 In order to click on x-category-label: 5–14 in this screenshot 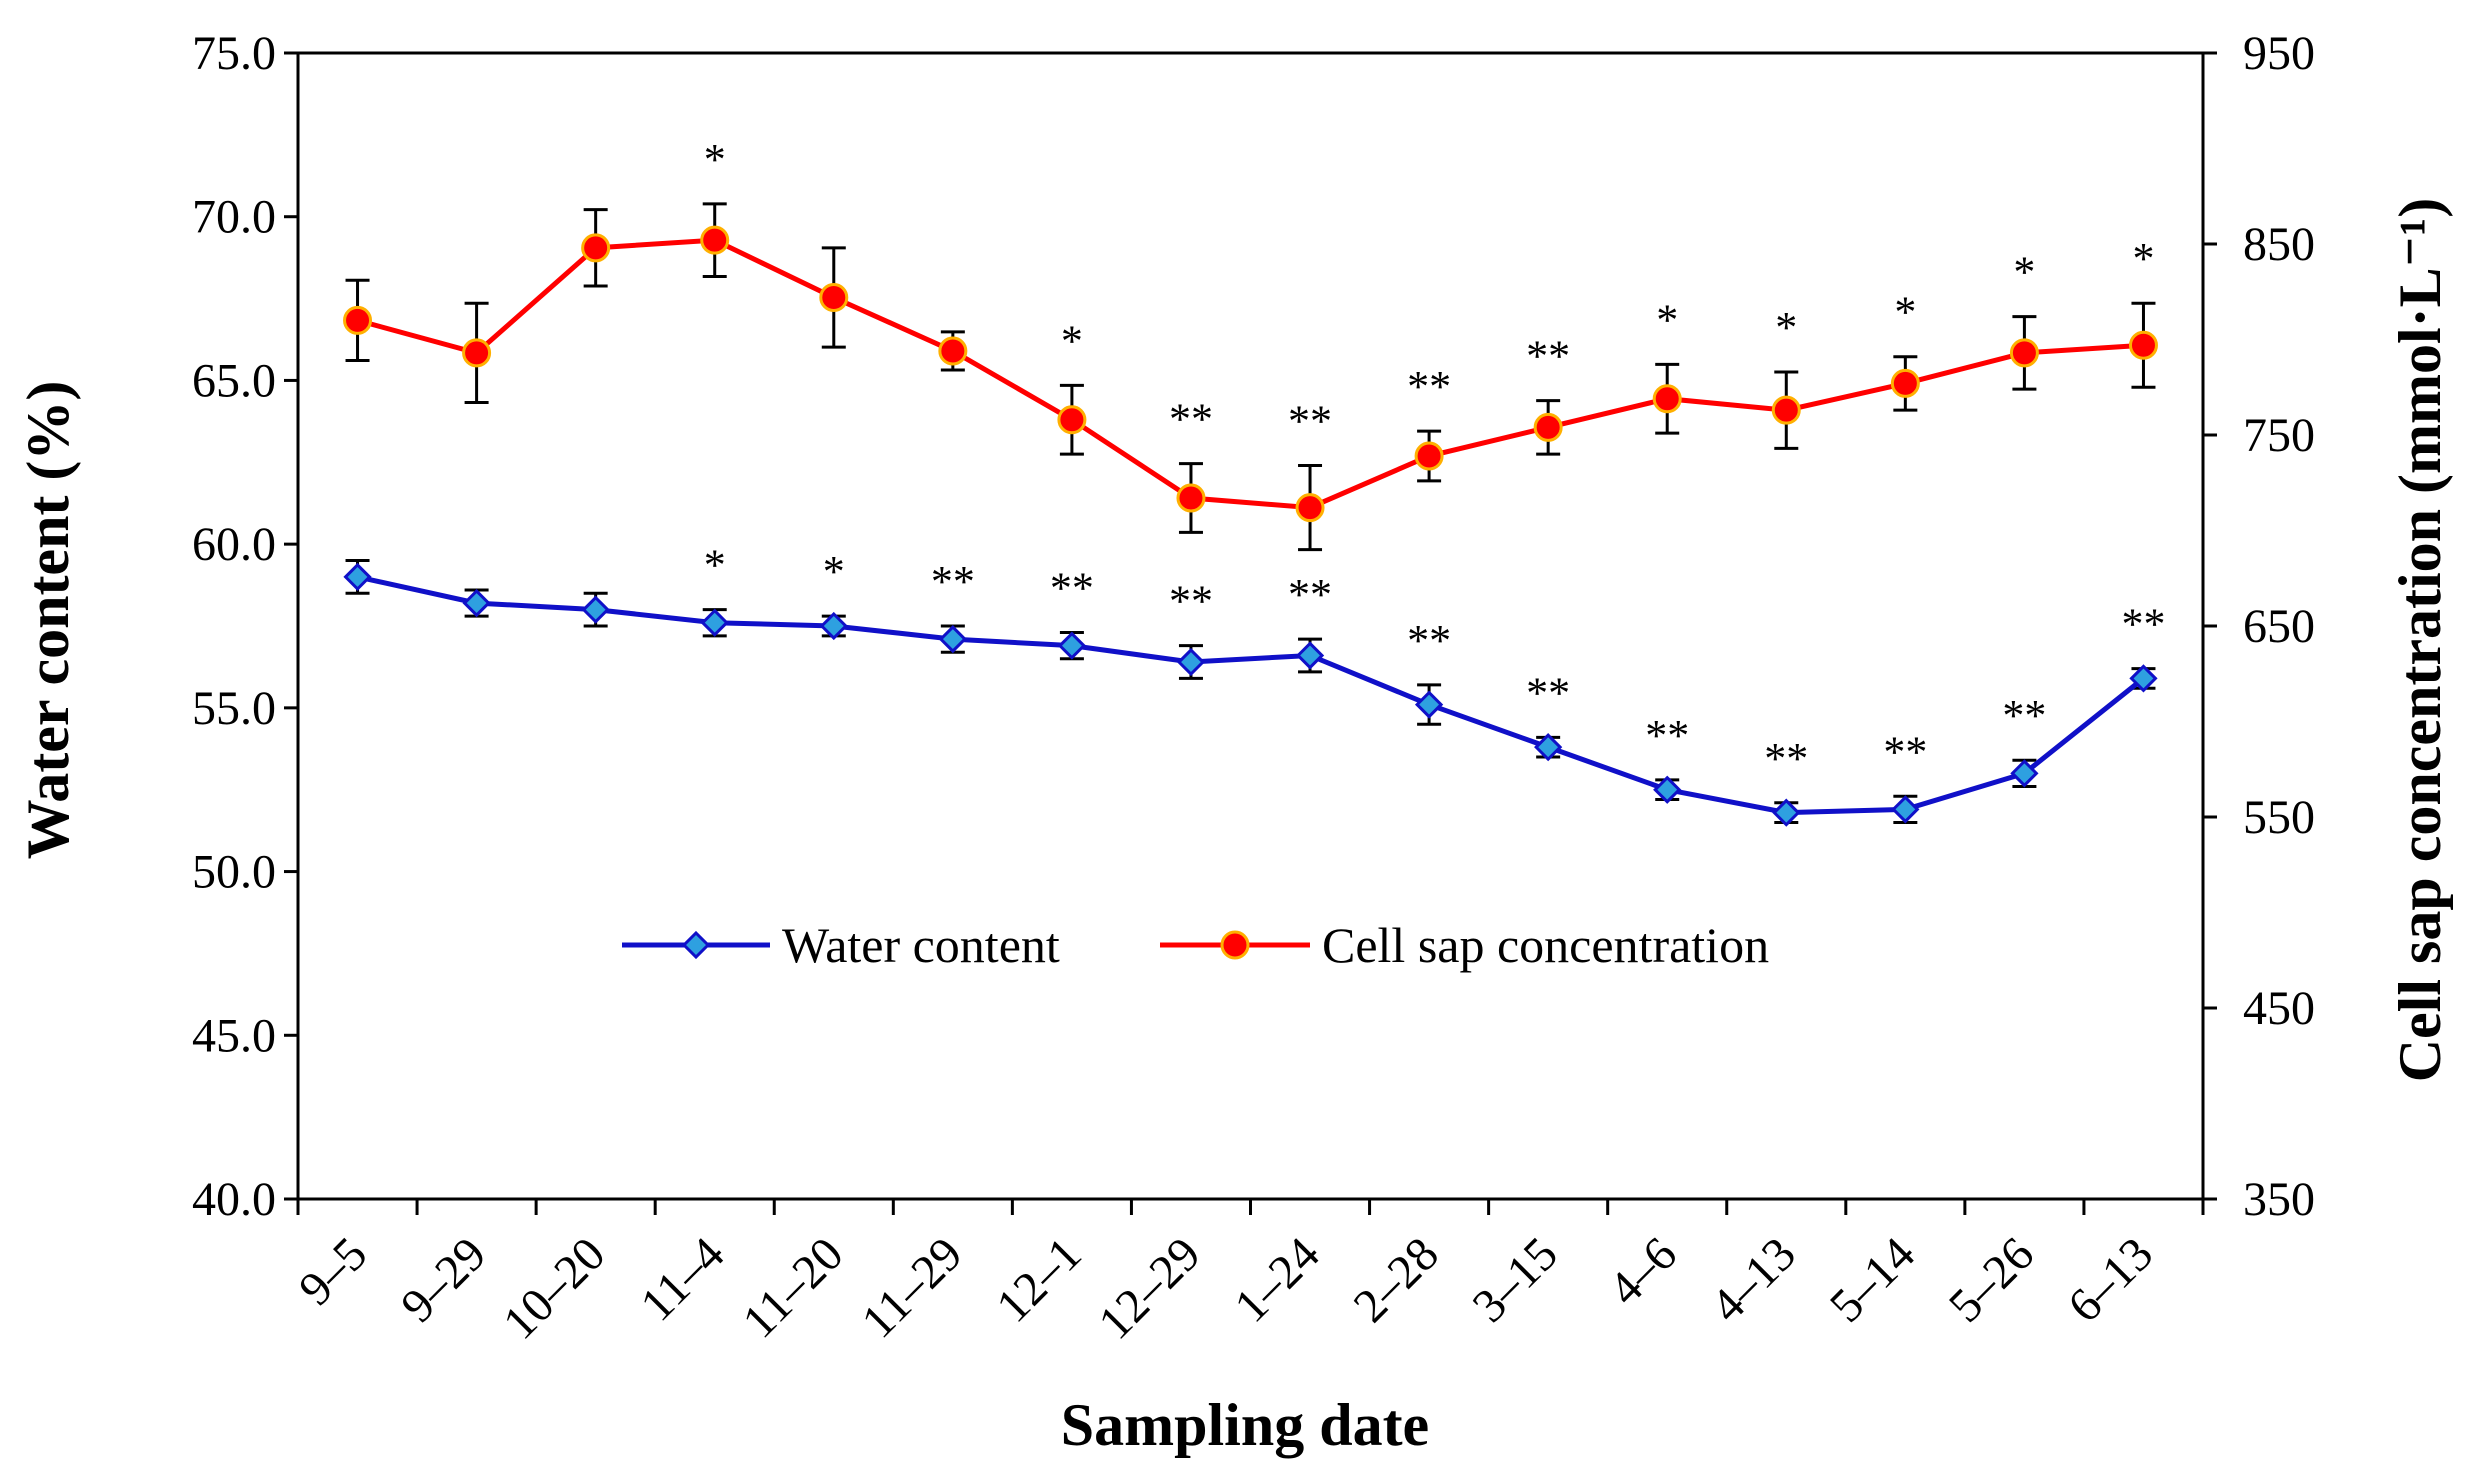, I will do `click(1872, 1279)`.